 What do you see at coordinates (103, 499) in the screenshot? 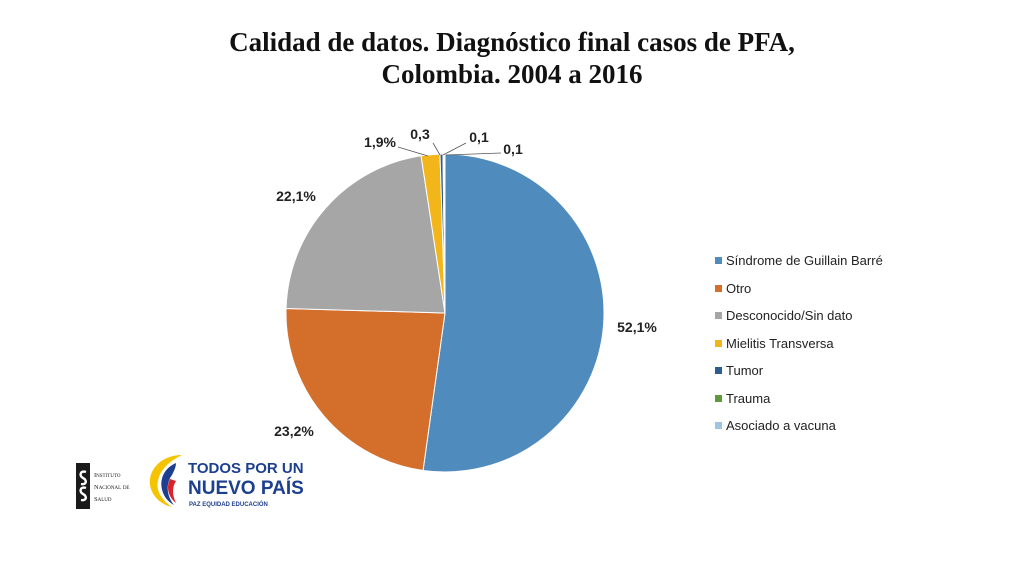
I see `ins-logo-line-3: Salud` at bounding box center [103, 499].